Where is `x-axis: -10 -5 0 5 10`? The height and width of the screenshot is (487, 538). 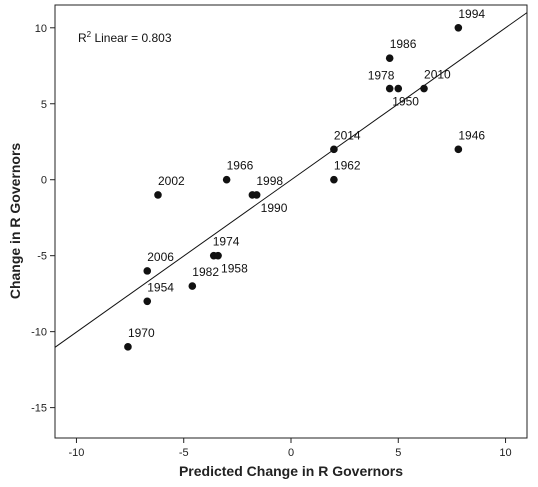 x-axis: -10 -5 0 5 10 is located at coordinates (290, 448).